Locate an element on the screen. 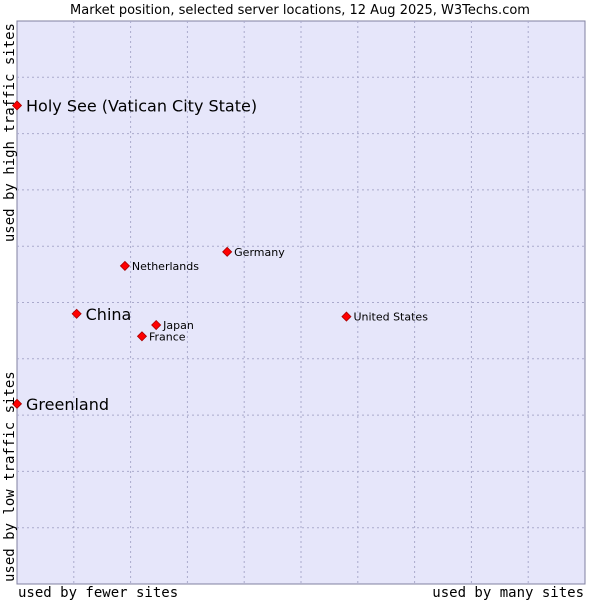 The height and width of the screenshot is (604, 600). data-point: France is located at coordinates (161, 336).